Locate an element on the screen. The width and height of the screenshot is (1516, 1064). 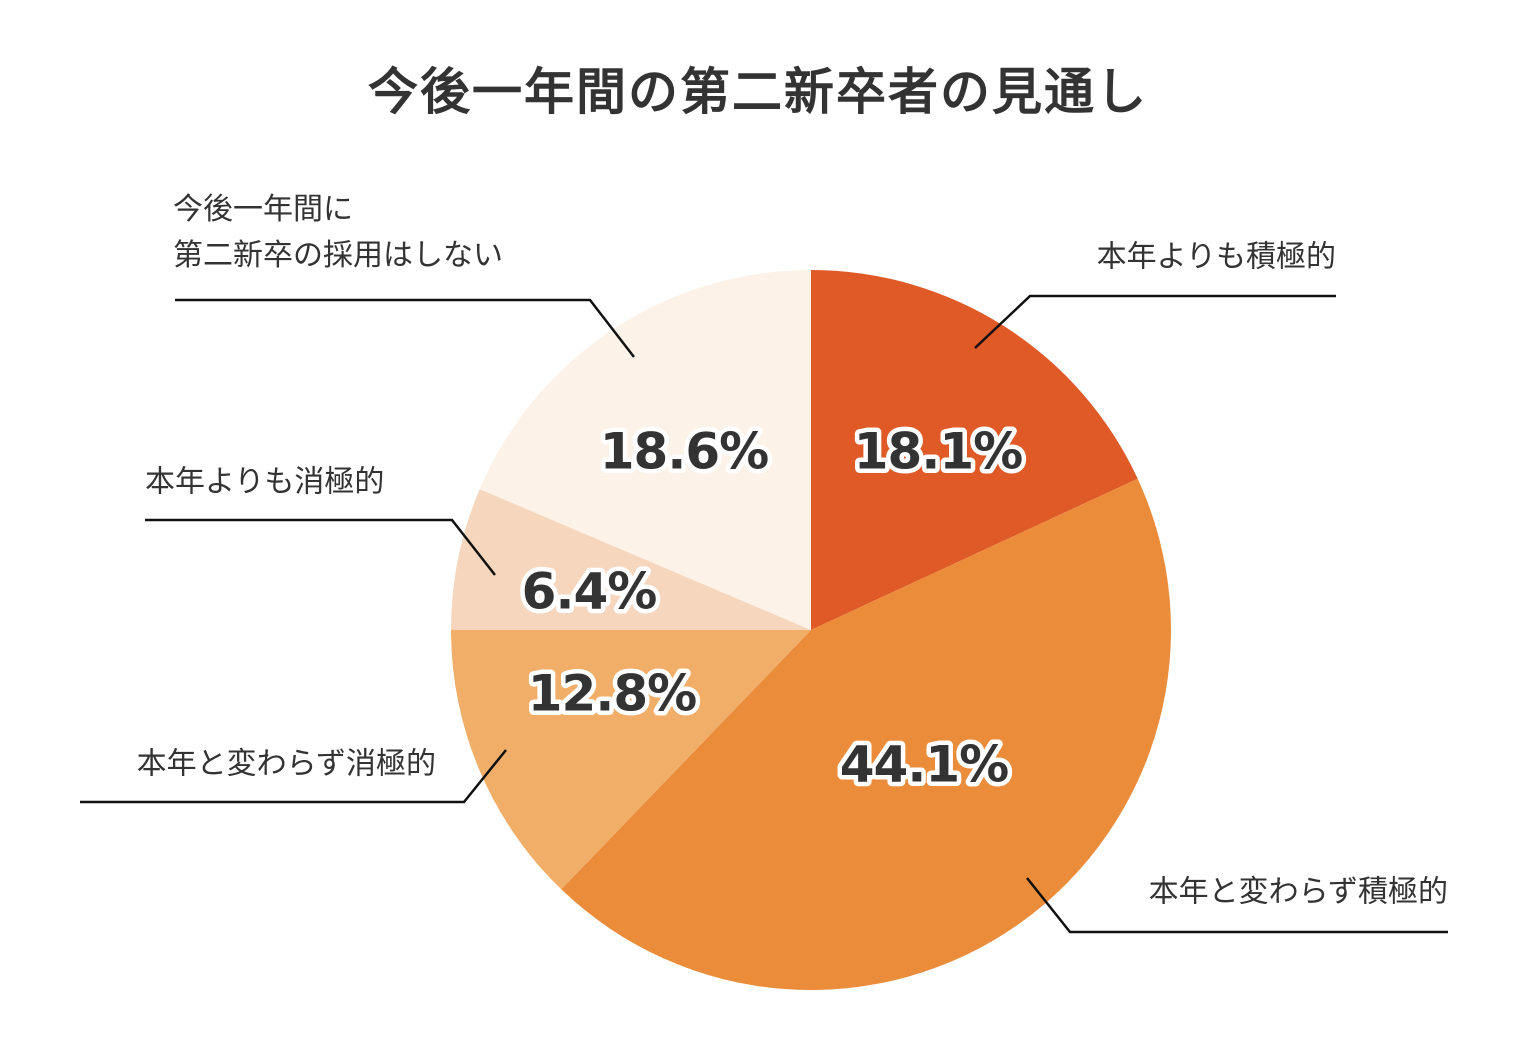
slice-percent-label: 18.1% is located at coordinates (938, 452).